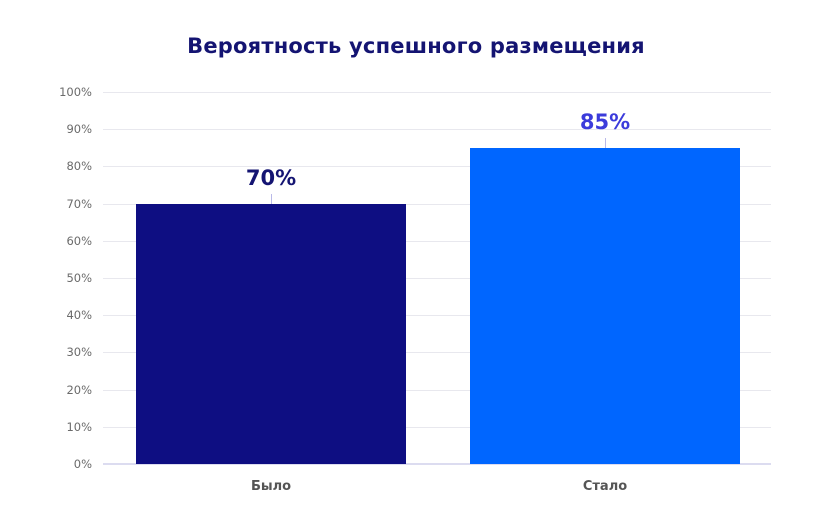 The image size is (832, 530). I want to click on y-tick-label: 10%, so click(79, 426).